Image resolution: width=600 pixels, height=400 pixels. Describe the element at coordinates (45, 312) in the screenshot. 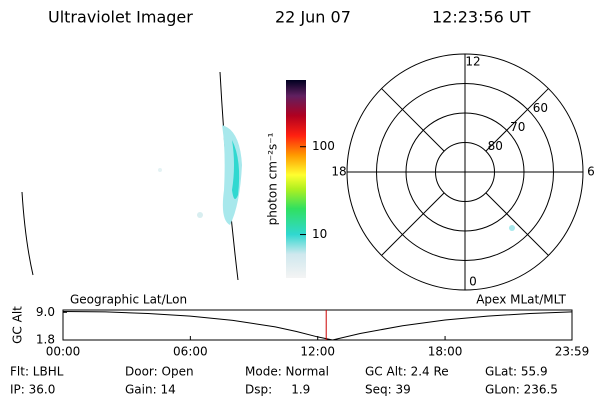

I see `y-tick-label: 9.0` at that location.